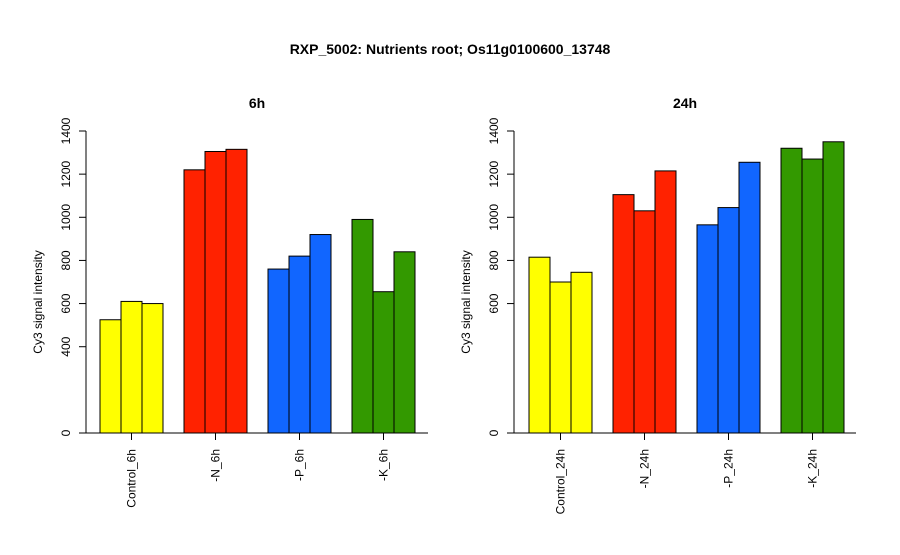  What do you see at coordinates (257, 103) in the screenshot?
I see `panel-title: 6h` at bounding box center [257, 103].